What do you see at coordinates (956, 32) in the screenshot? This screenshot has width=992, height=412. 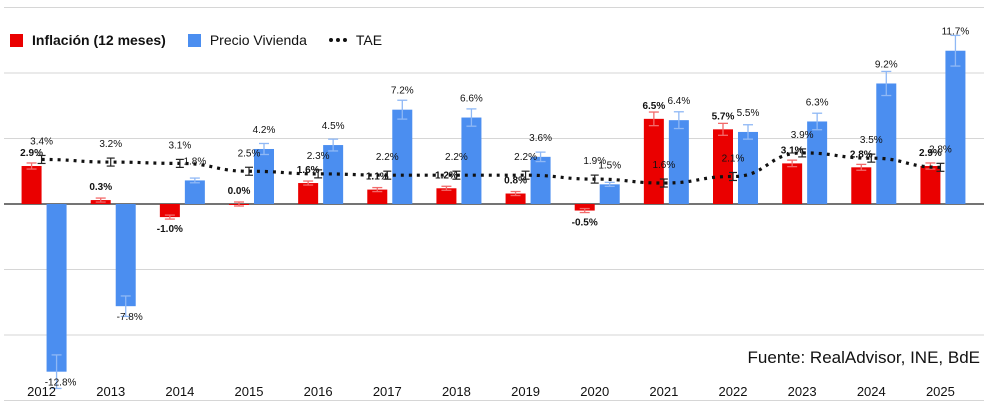 I see `data-label-housing: 11.7%` at bounding box center [956, 32].